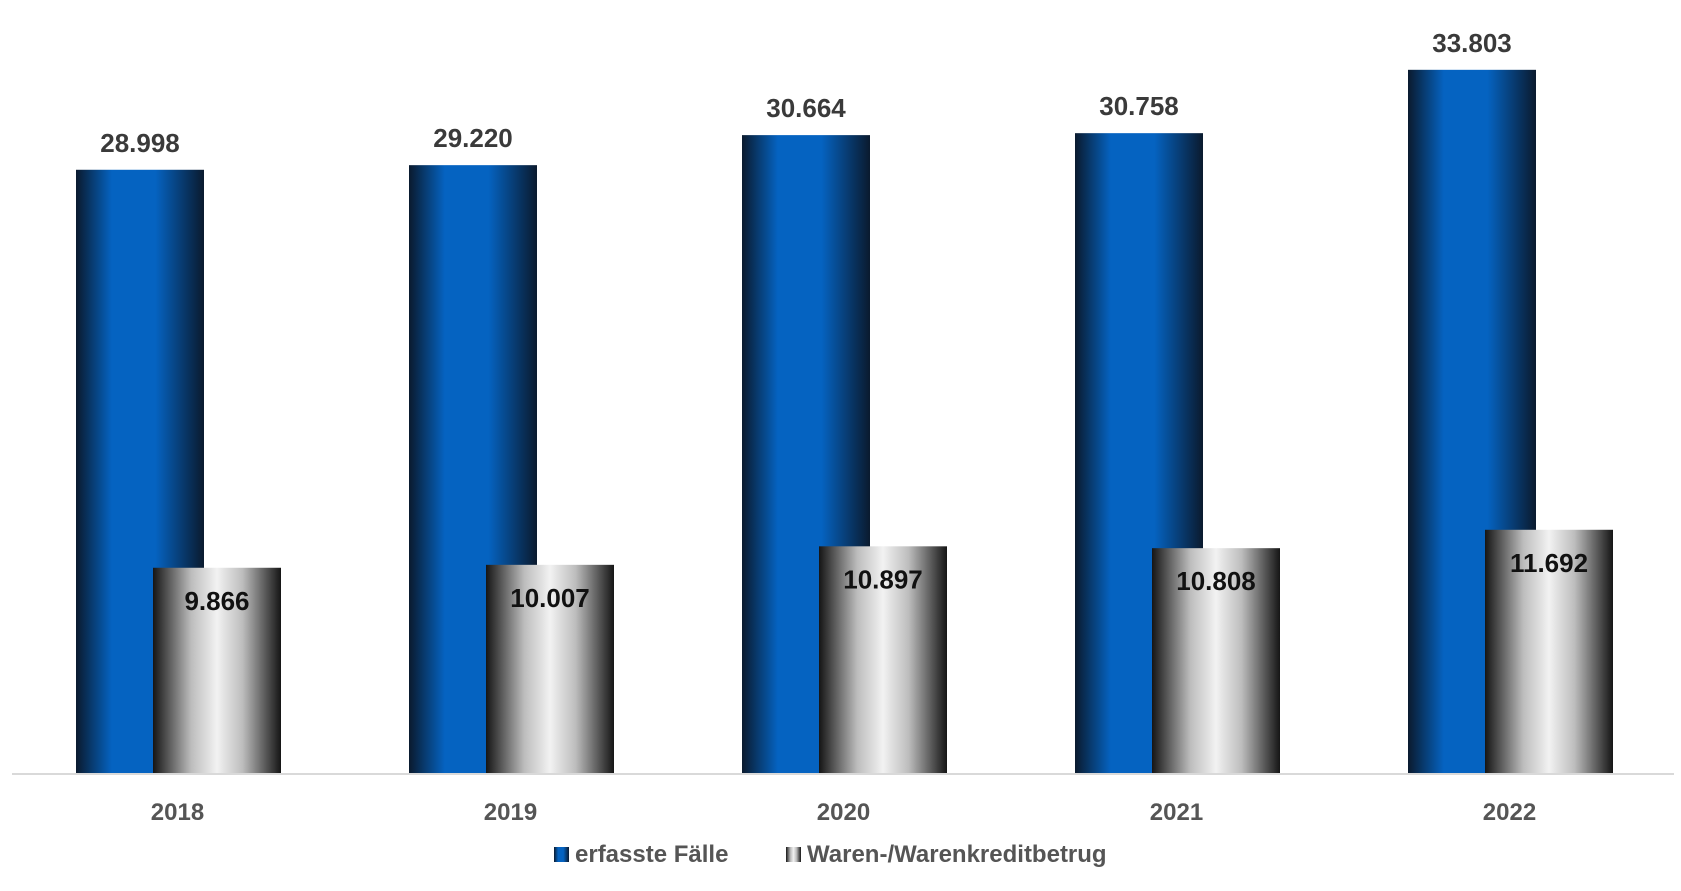  Describe the element at coordinates (216, 601) in the screenshot. I see `value-label-warenkreditbetrug-2018: 9.866` at that location.